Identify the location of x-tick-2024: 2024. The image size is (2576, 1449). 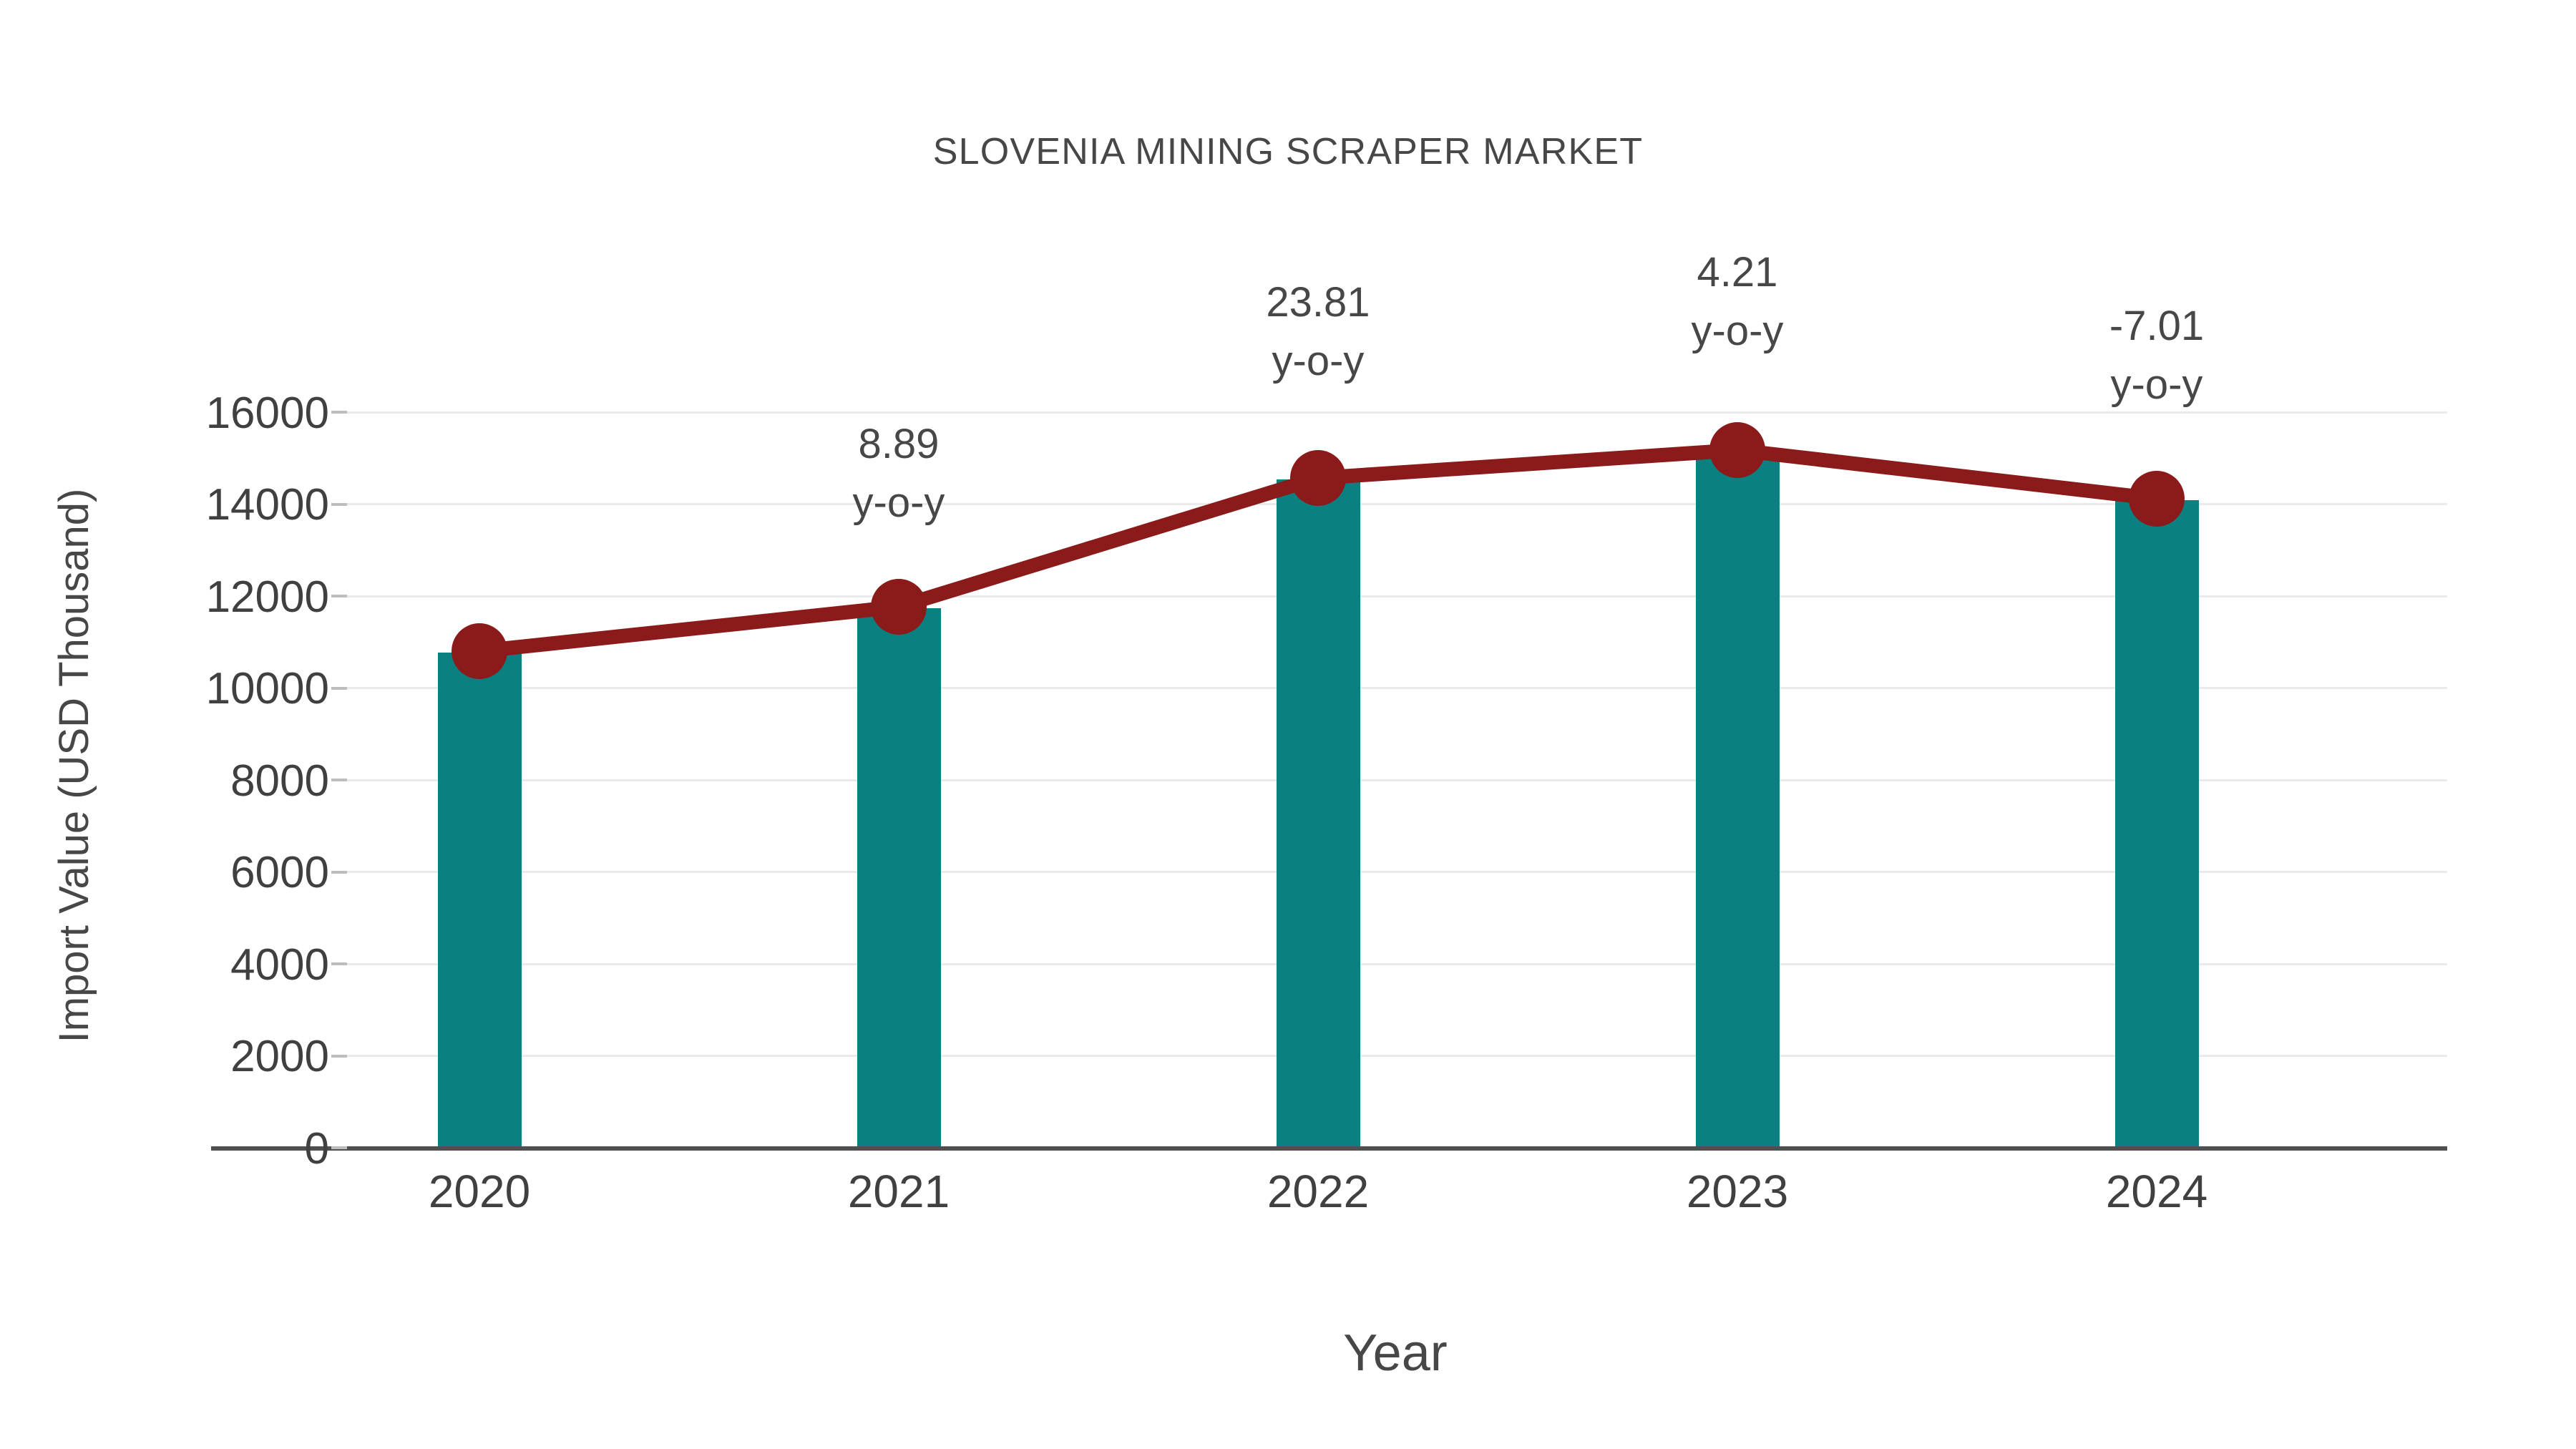
(2156, 1191).